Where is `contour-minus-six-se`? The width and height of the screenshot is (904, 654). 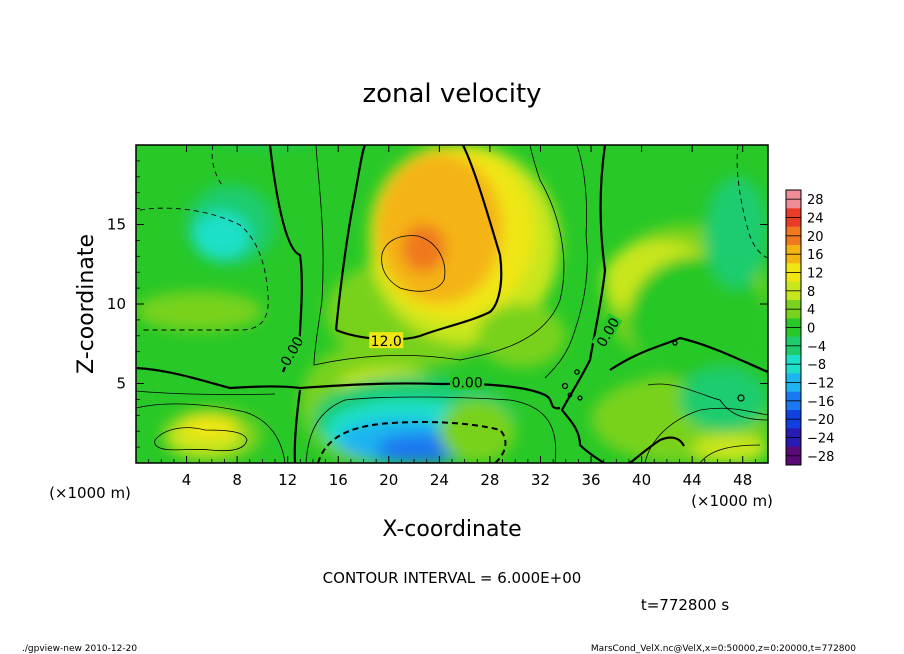 contour-minus-six-se is located at coordinates (706, 435).